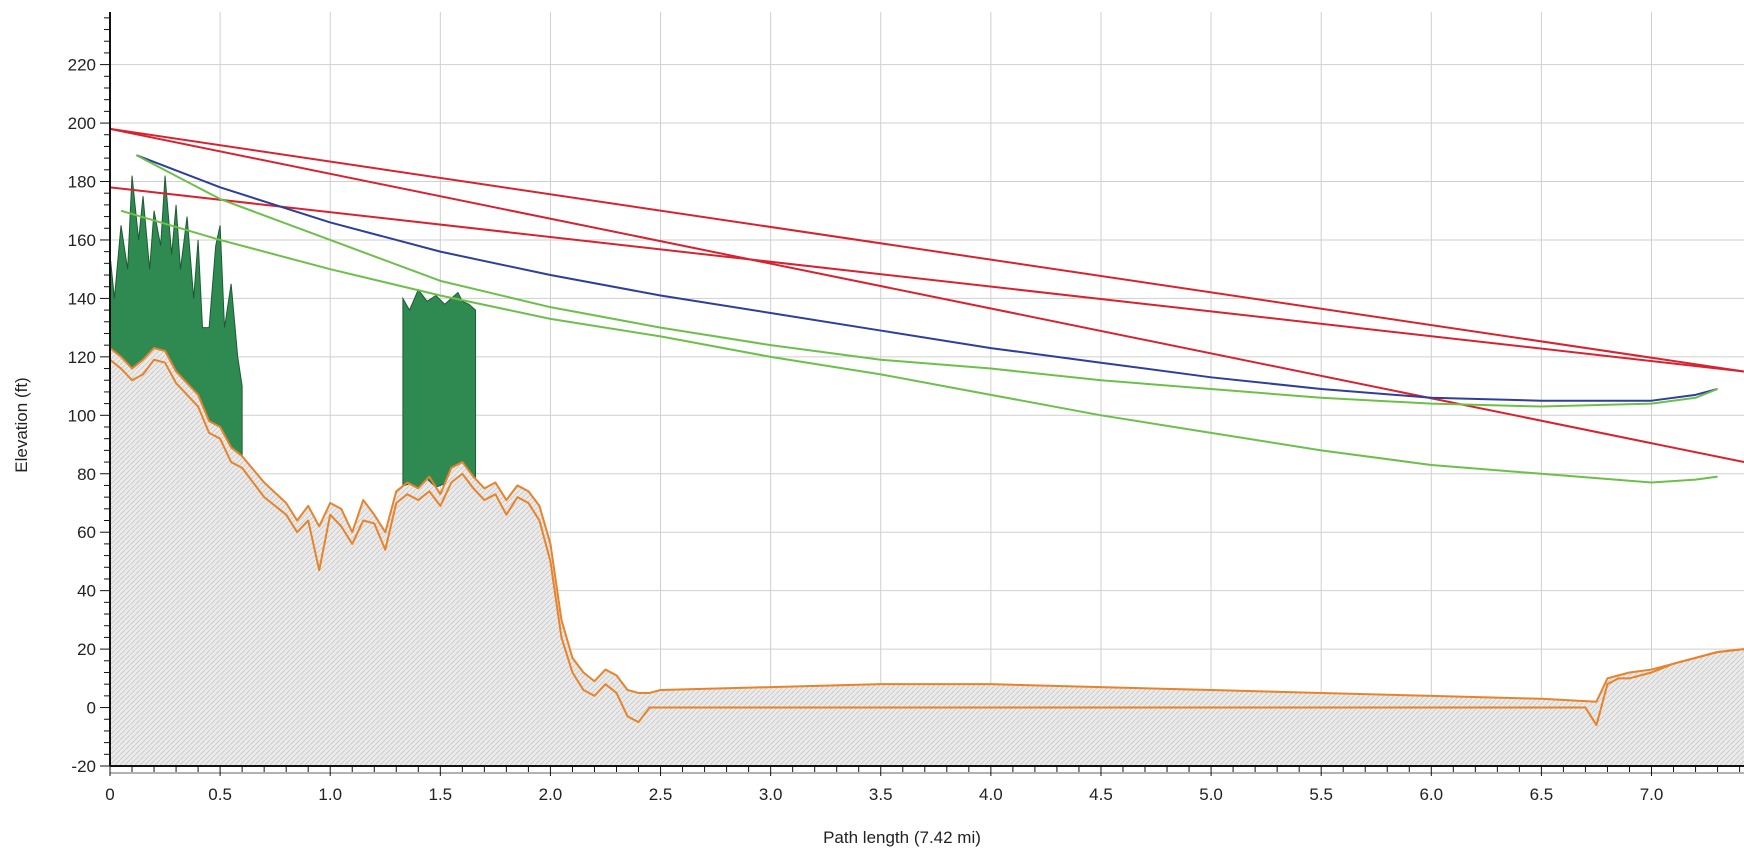  Describe the element at coordinates (82, 240) in the screenshot. I see `y-tick-label: 160` at that location.